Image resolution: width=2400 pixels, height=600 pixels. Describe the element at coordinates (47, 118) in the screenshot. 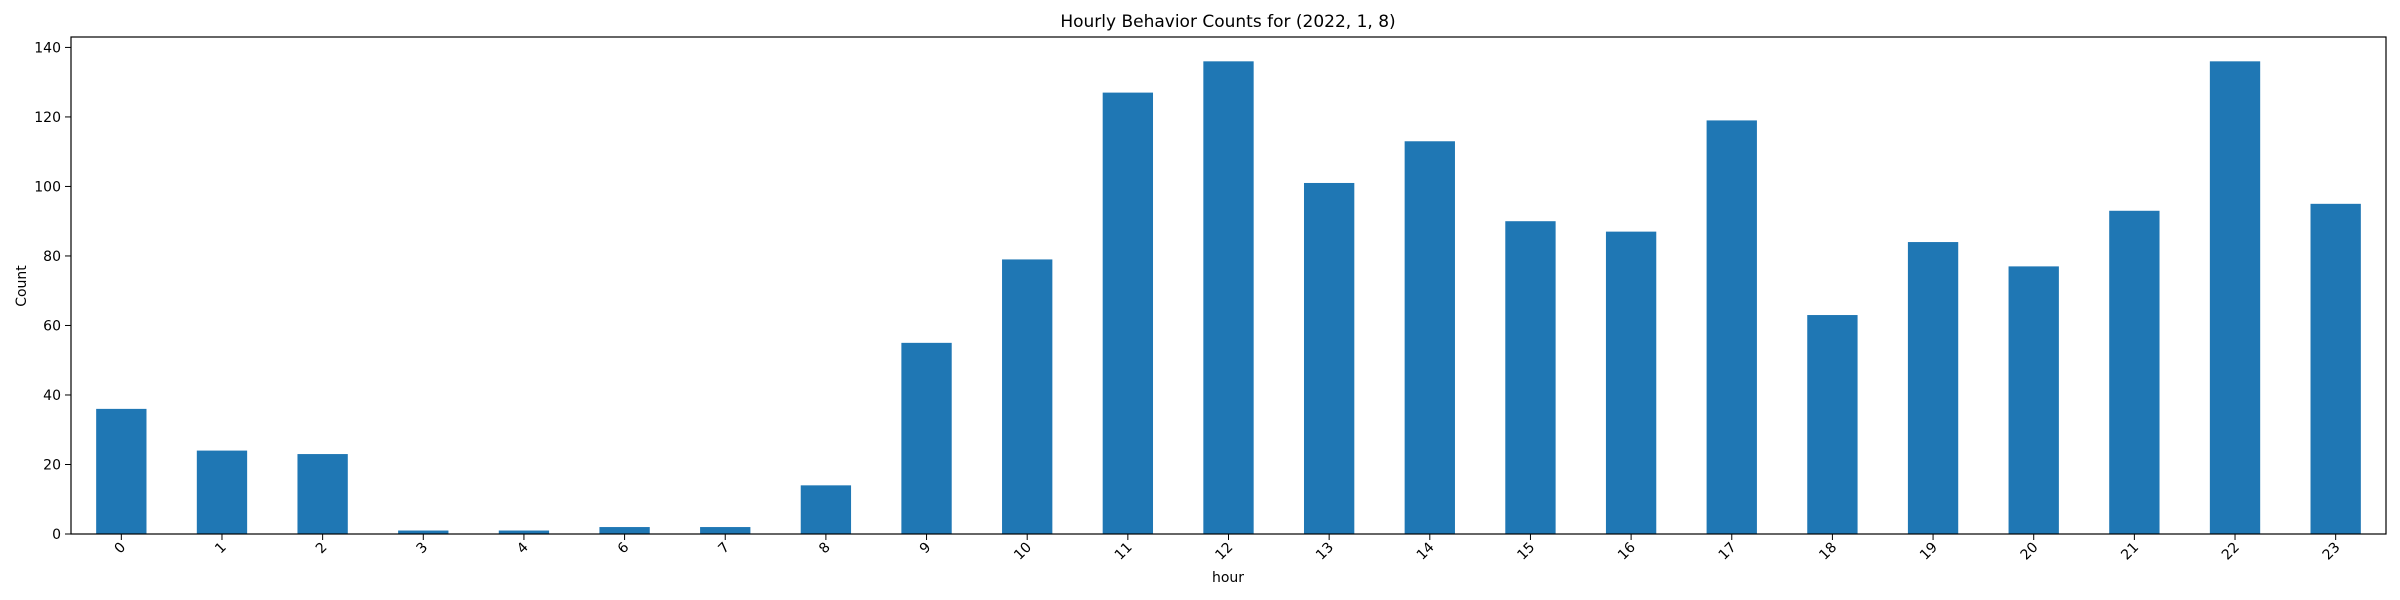

I see `y-tick-label: 120` at that location.